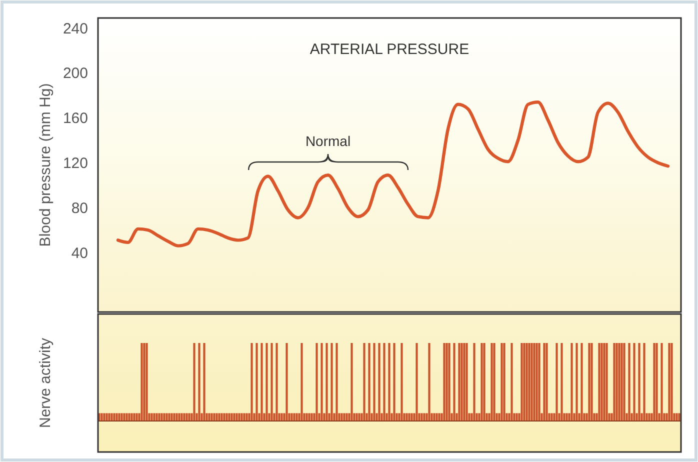 This screenshot has width=698, height=462. What do you see at coordinates (328, 141) in the screenshot?
I see `annotation: Normal` at bounding box center [328, 141].